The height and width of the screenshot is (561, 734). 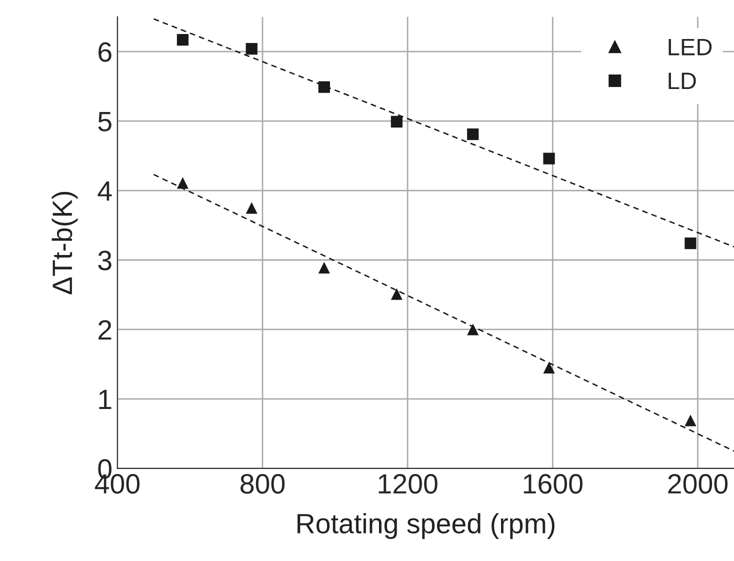 I want to click on y-tick-label: 6, so click(x=105, y=52).